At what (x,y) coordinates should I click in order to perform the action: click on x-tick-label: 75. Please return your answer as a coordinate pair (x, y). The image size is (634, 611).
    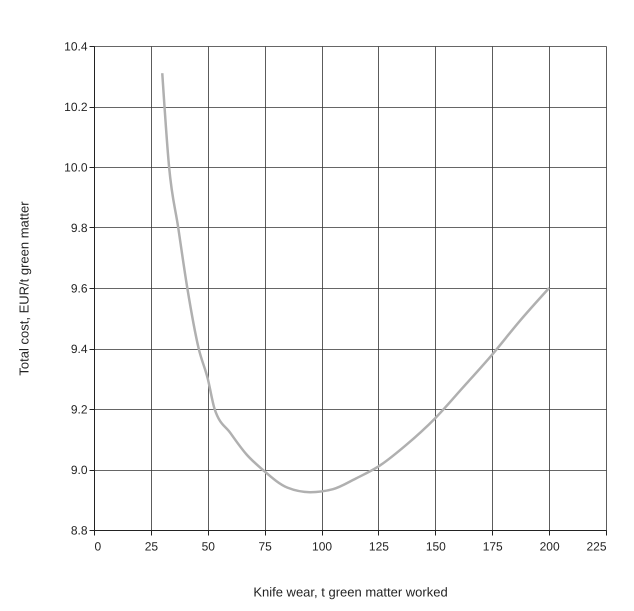
    Looking at the image, I should click on (265, 547).